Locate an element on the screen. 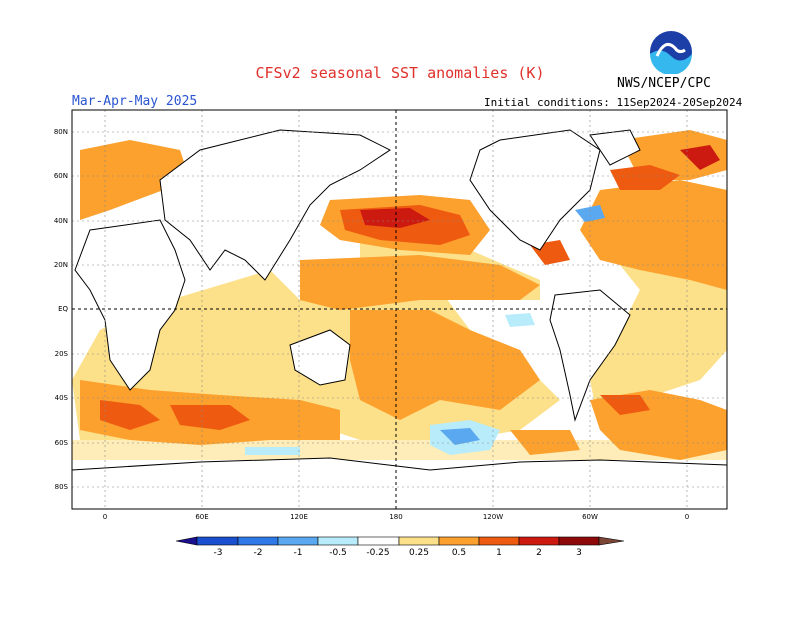 The width and height of the screenshot is (800, 618). colorbar is located at coordinates (400, 541).